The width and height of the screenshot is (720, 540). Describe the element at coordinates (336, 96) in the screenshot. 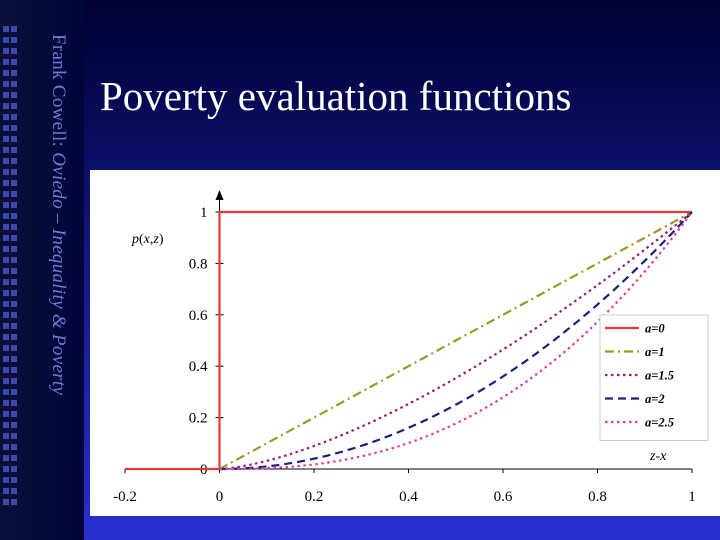

I see `slide-title: Poverty evaluation functions` at that location.